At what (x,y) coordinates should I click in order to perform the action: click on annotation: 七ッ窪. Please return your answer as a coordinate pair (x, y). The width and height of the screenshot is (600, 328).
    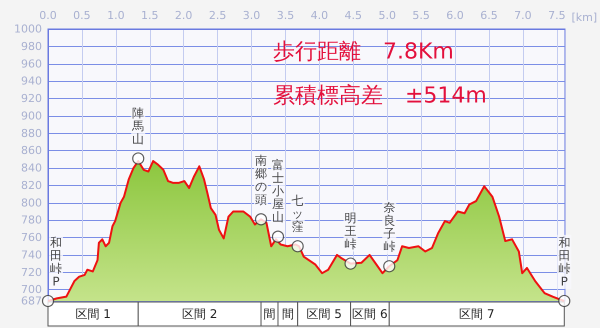
    Looking at the image, I should click on (298, 214).